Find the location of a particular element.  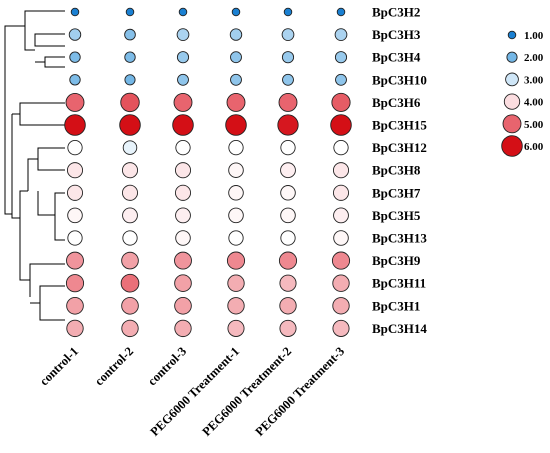

row-label: BpC3H9 is located at coordinates (396, 260).